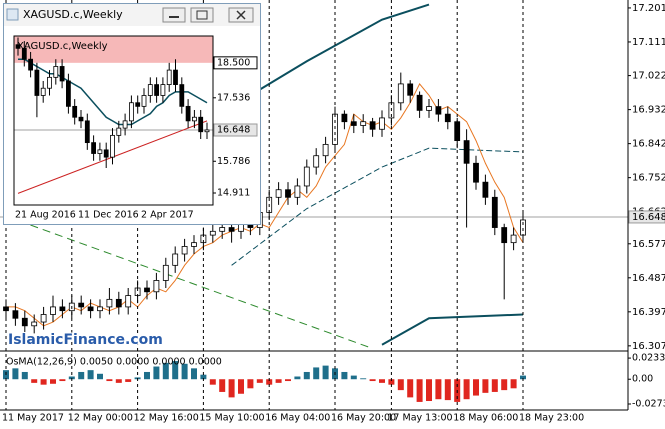 The width and height of the screenshot is (665, 429). What do you see at coordinates (452, 329) in the screenshot?
I see `lower-band` at bounding box center [452, 329].